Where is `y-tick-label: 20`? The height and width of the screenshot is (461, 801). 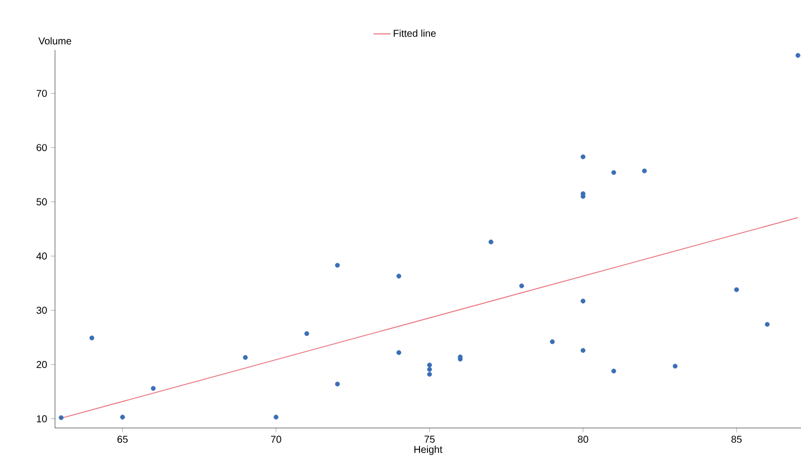
y-tick-label: 20 is located at coordinates (41, 364).